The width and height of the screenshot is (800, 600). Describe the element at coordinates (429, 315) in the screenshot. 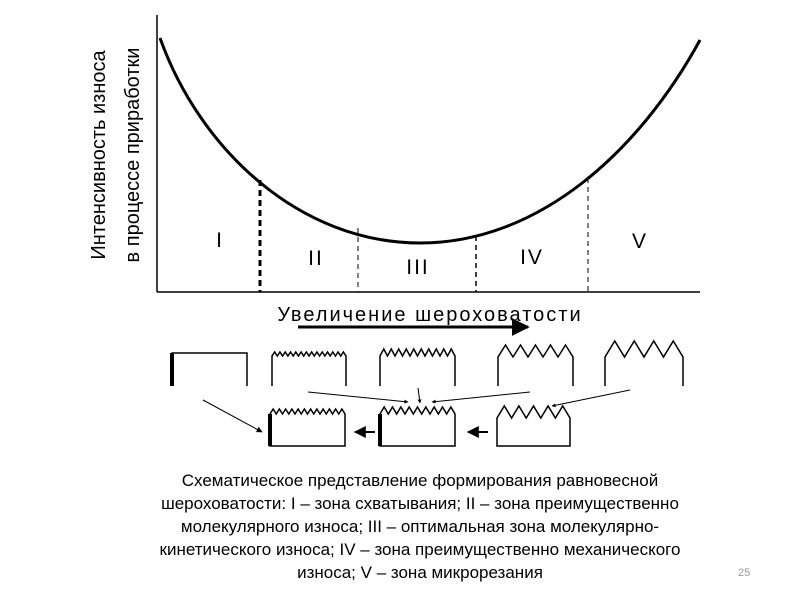

I see `x-axis-label: Увеличение шероховатости` at that location.